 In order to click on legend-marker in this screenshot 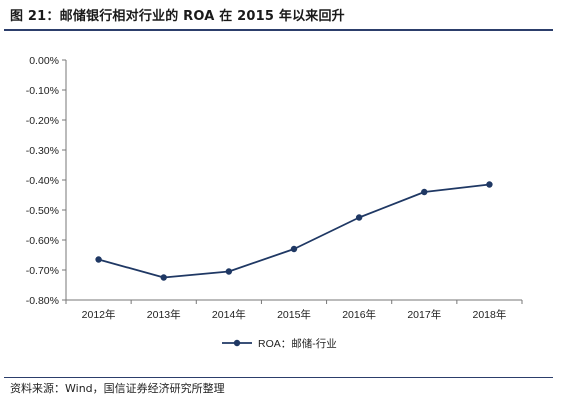, I will do `click(237, 343)`.